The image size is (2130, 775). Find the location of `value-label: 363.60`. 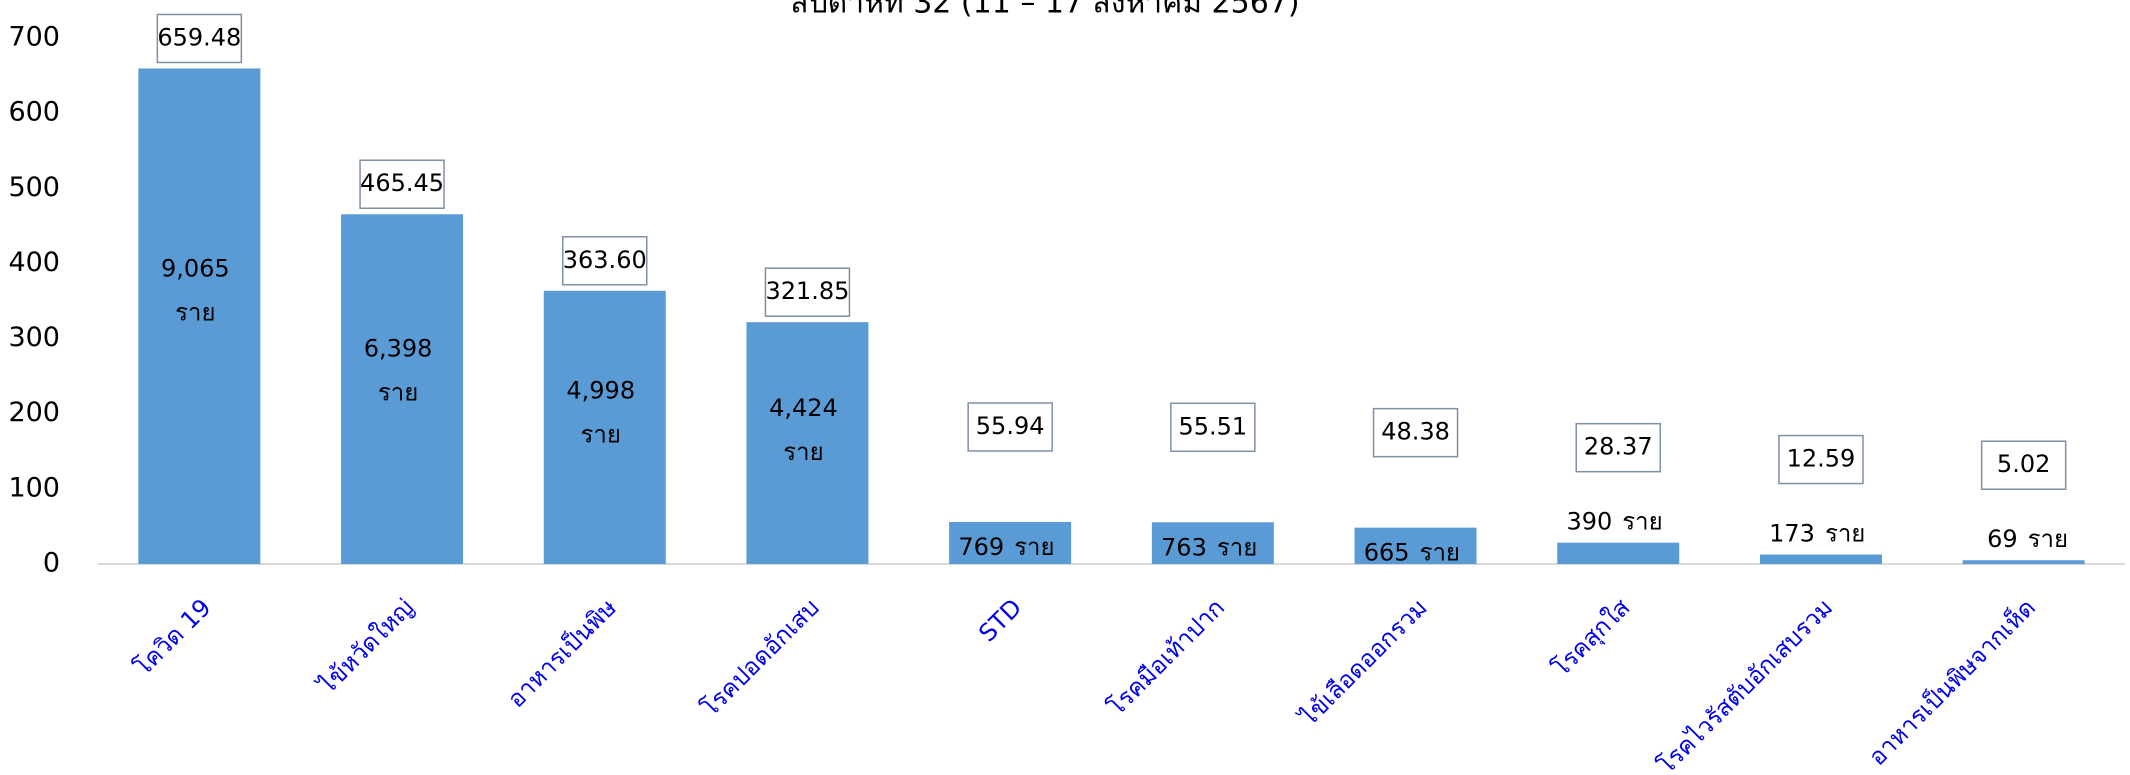

value-label: 363.60 is located at coordinates (605, 260).